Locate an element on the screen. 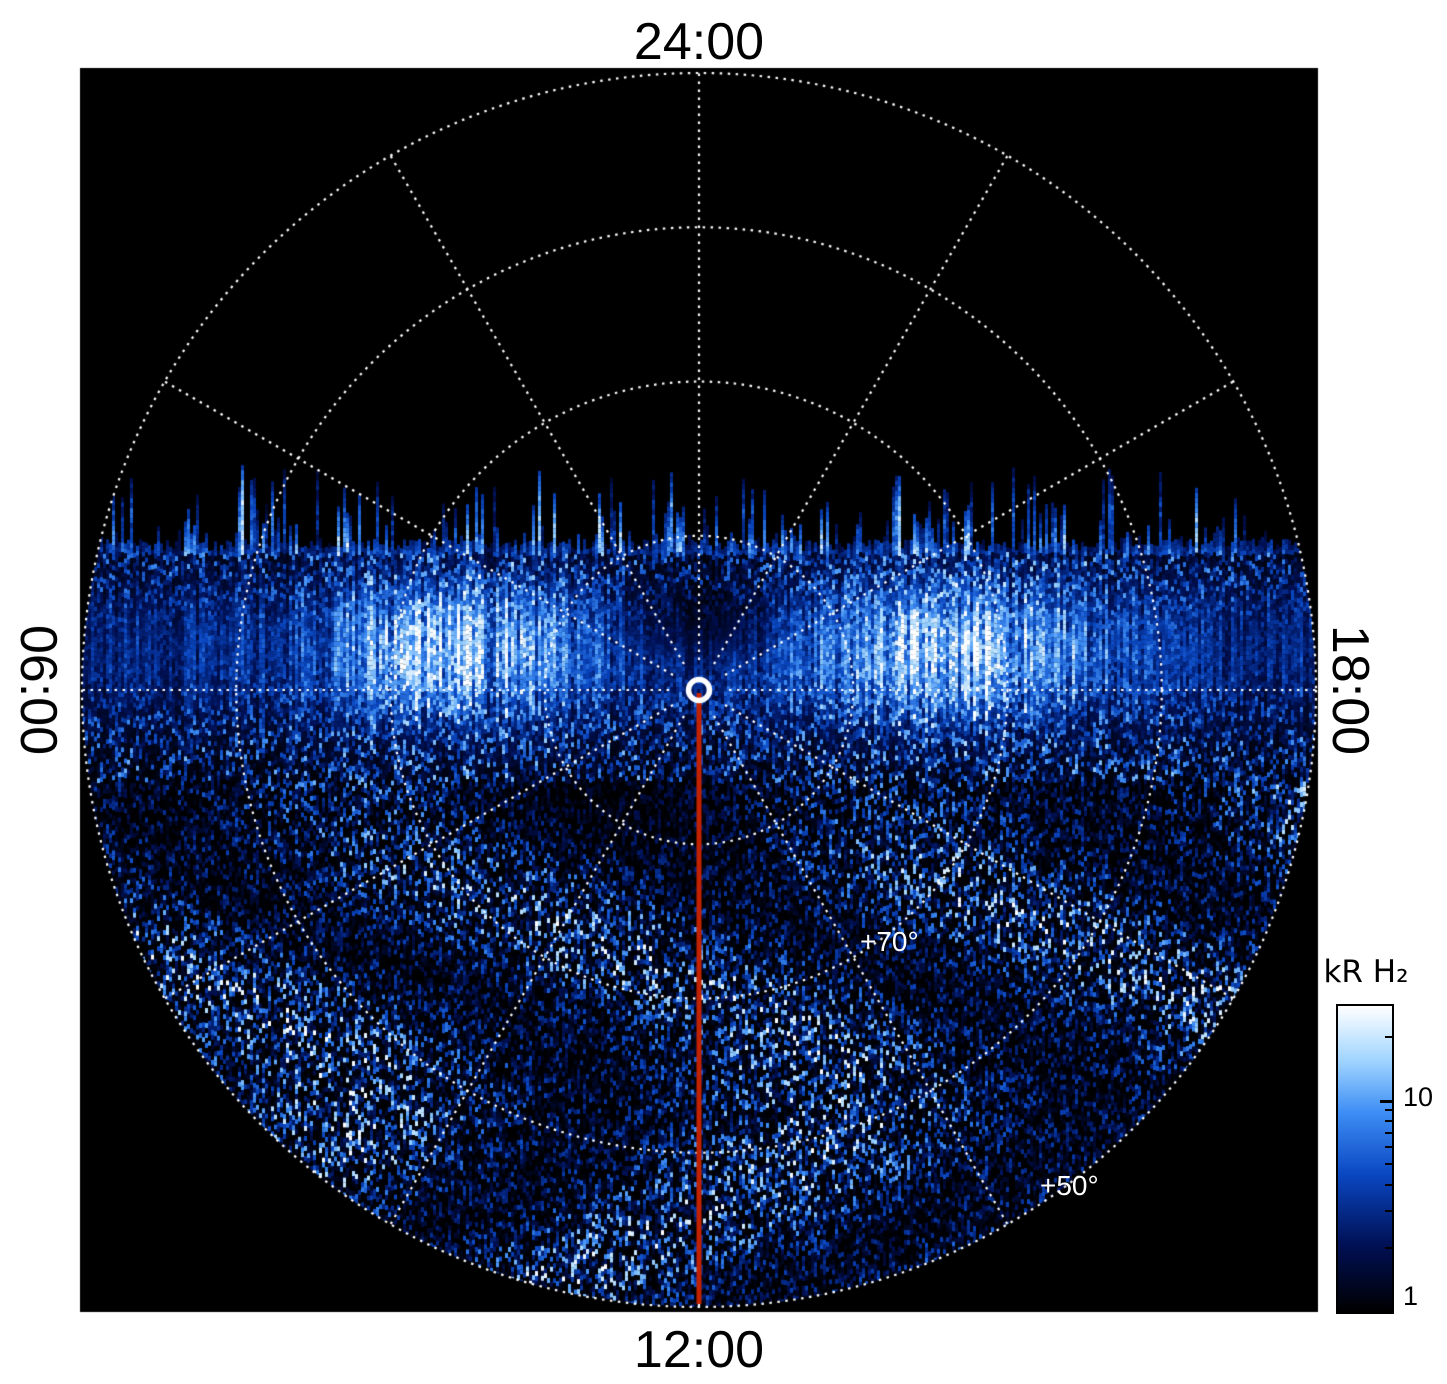 The width and height of the screenshot is (1447, 1384). mlt-label-0600: 06:00 is located at coordinates (38, 690).